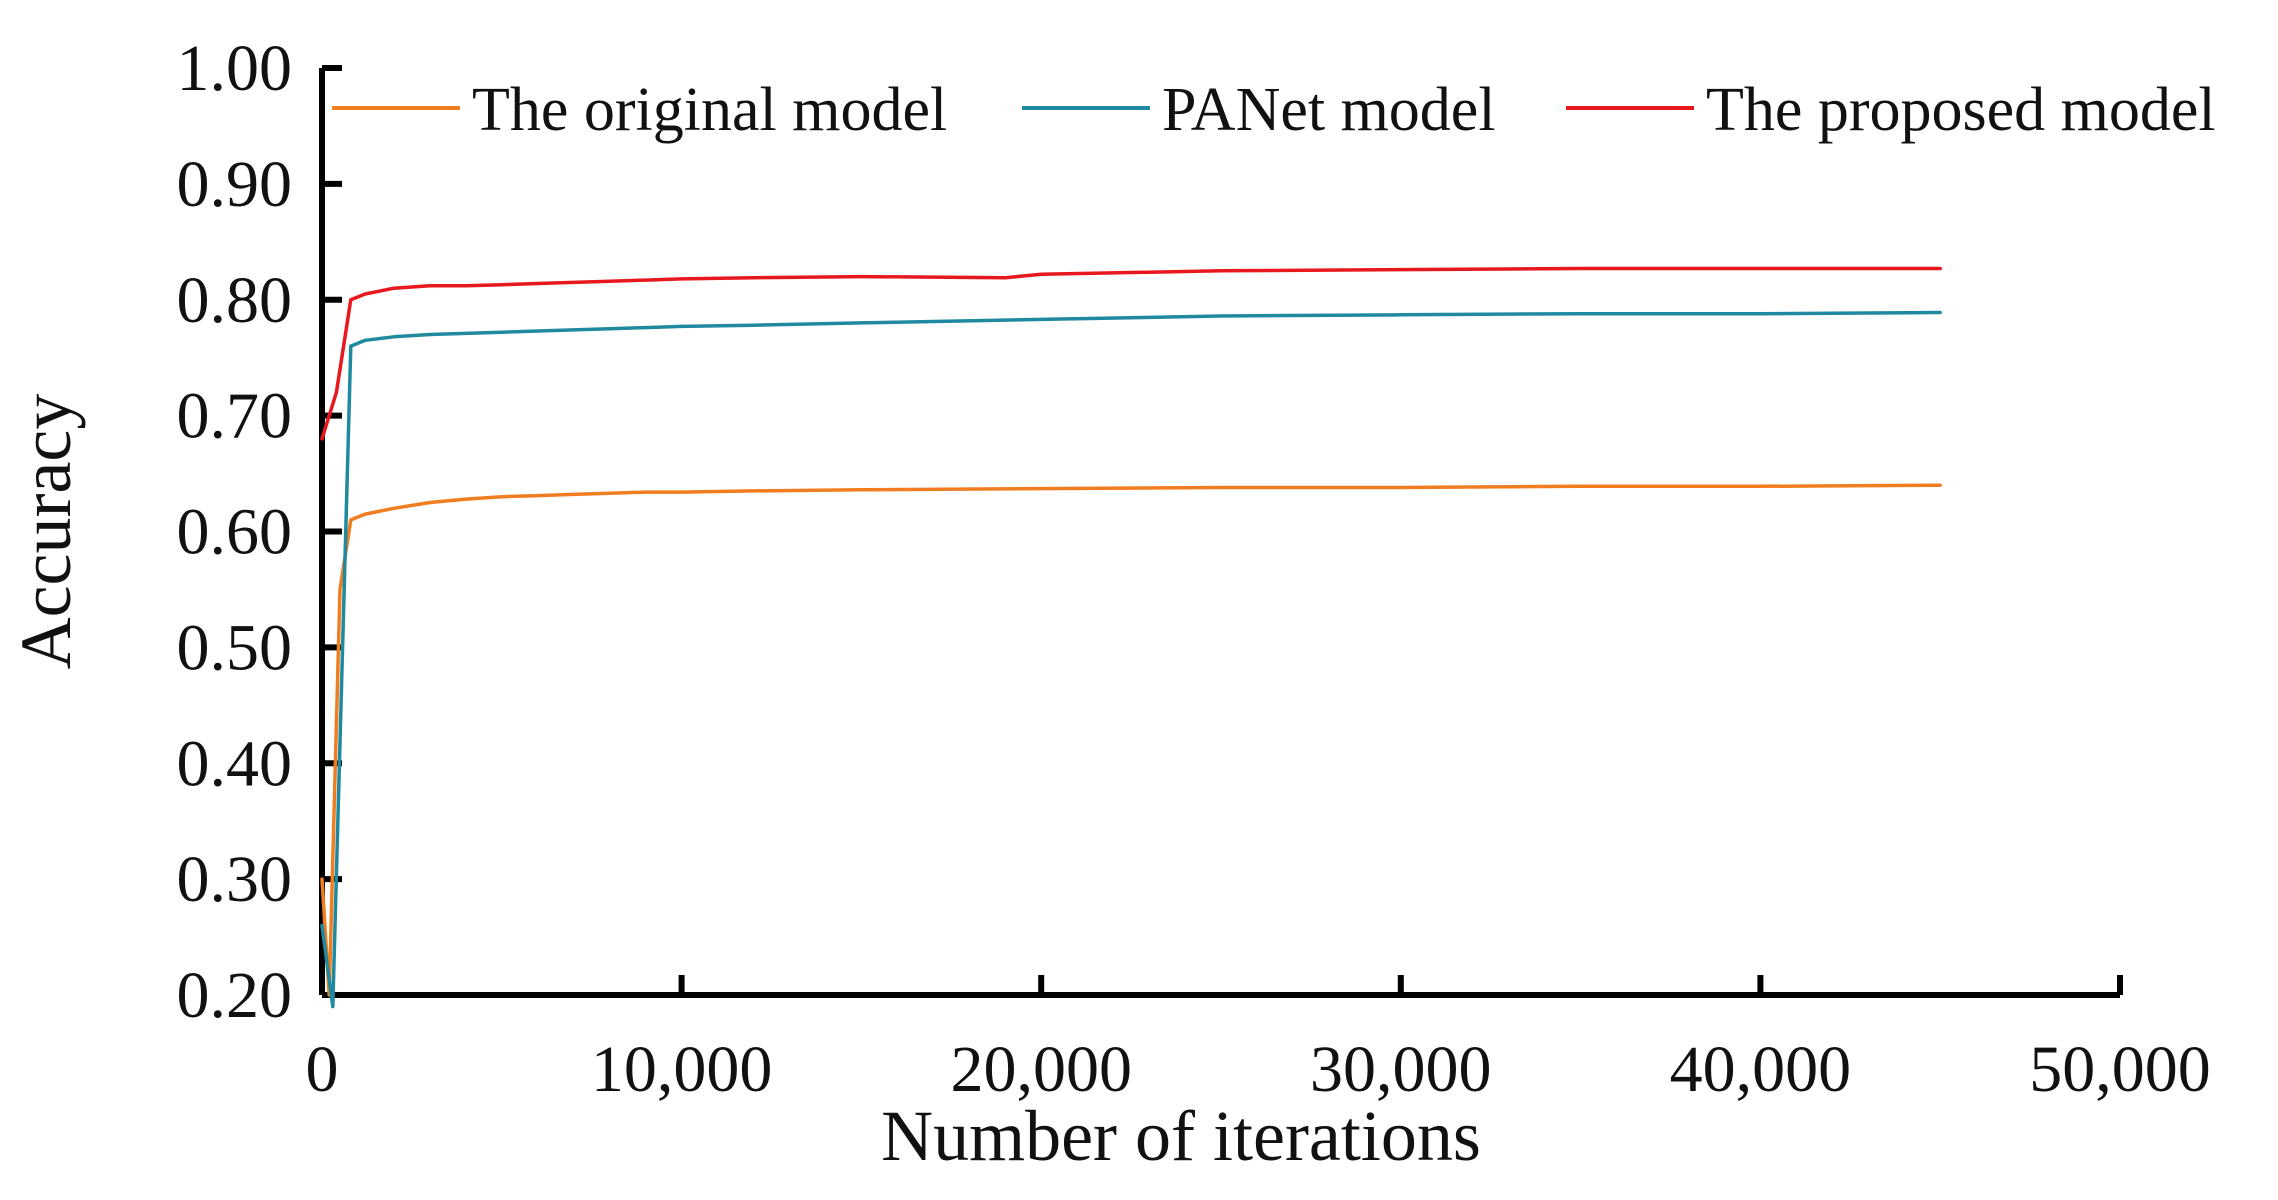 Image resolution: width=2278 pixels, height=1200 pixels. Describe the element at coordinates (235, 416) in the screenshot. I see `y-tick-label: 0.70` at that location.